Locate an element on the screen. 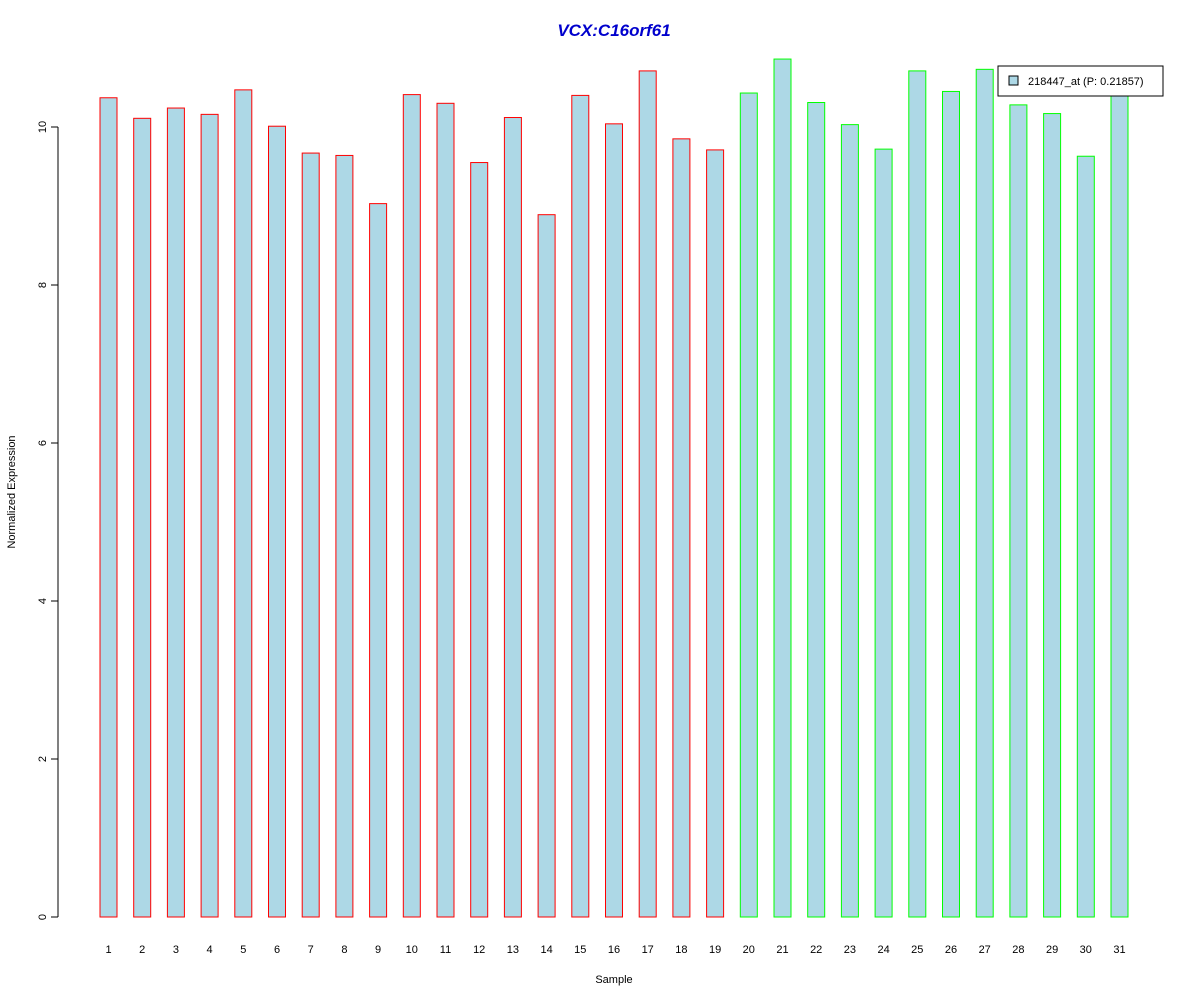 Image resolution: width=1200 pixels, height=1000 pixels. x-tick-label: 18 is located at coordinates (681, 950).